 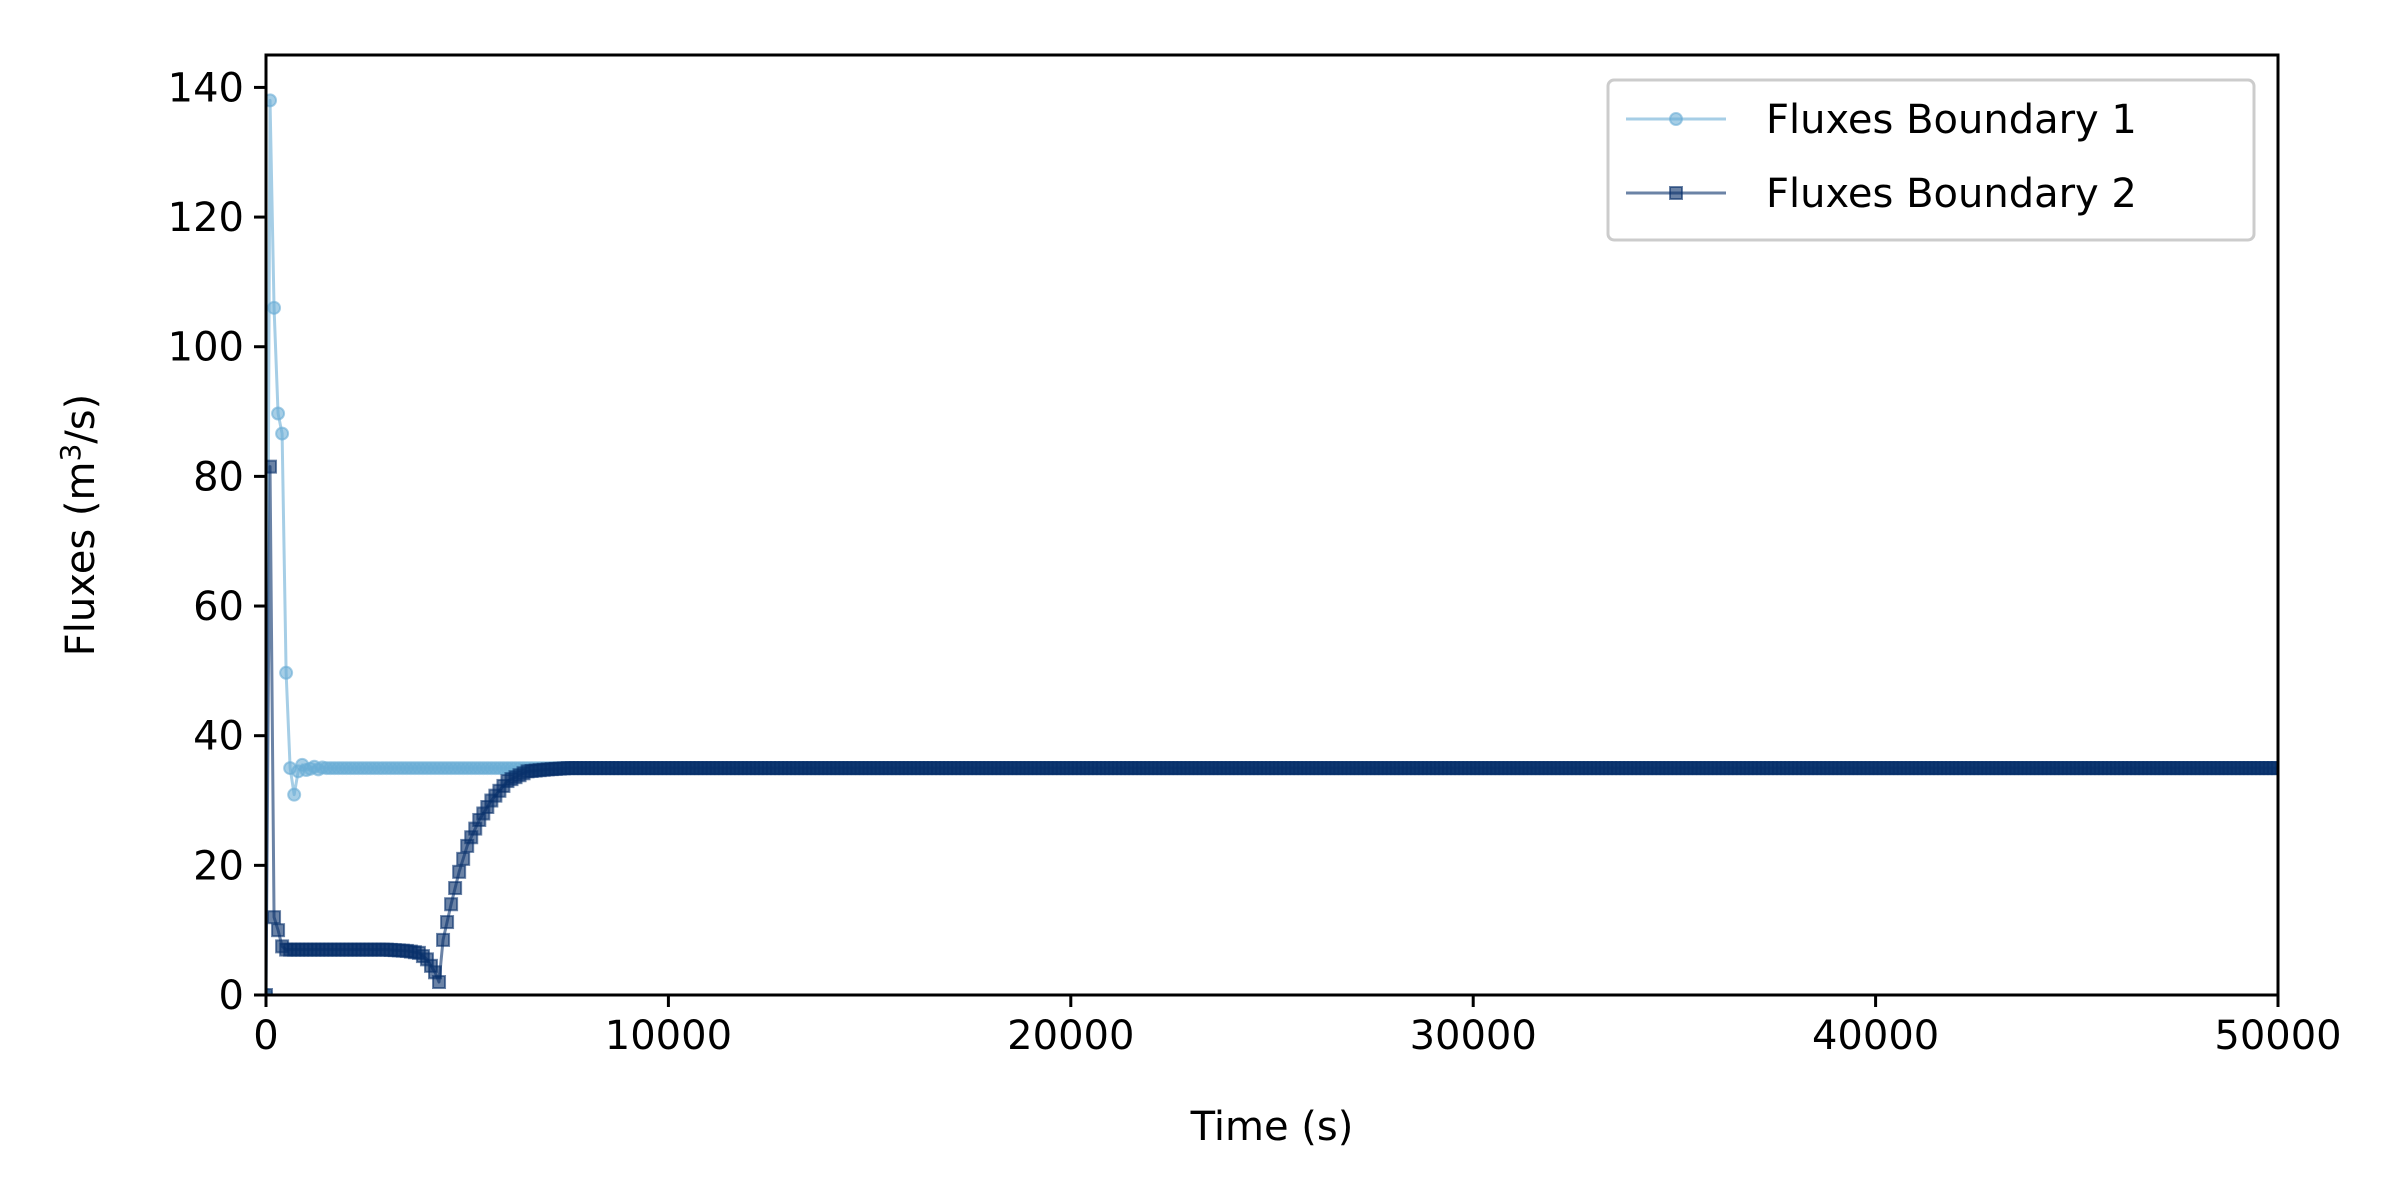 What do you see at coordinates (1875, 1036) in the screenshot?
I see `x-tick-label: 40000` at bounding box center [1875, 1036].